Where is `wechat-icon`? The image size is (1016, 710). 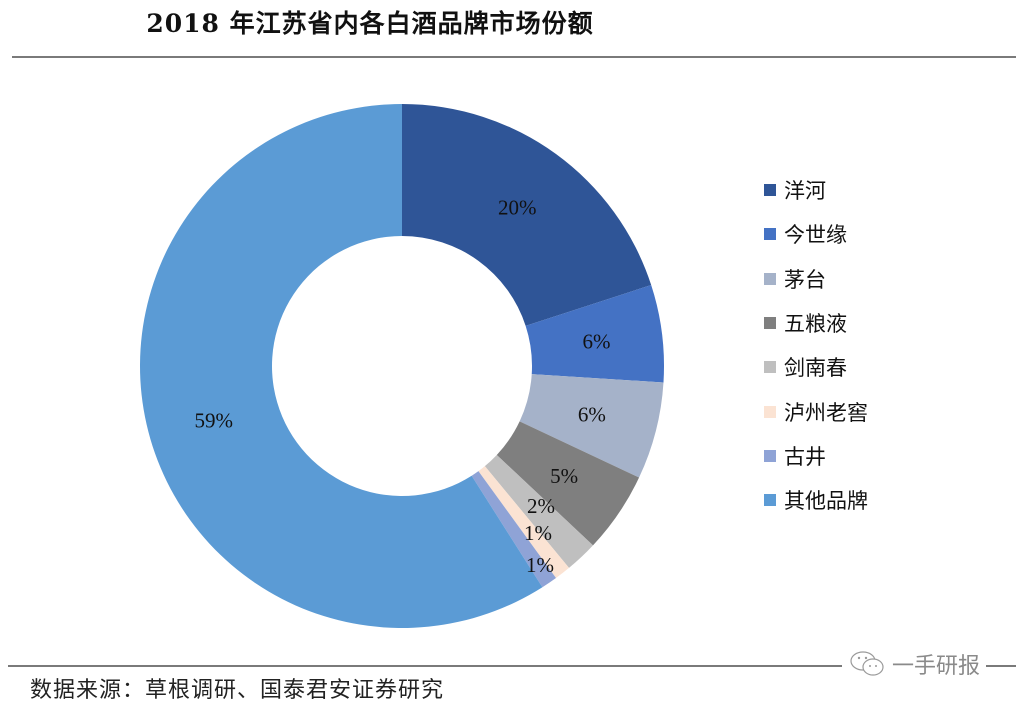
wechat-icon is located at coordinates (867, 663).